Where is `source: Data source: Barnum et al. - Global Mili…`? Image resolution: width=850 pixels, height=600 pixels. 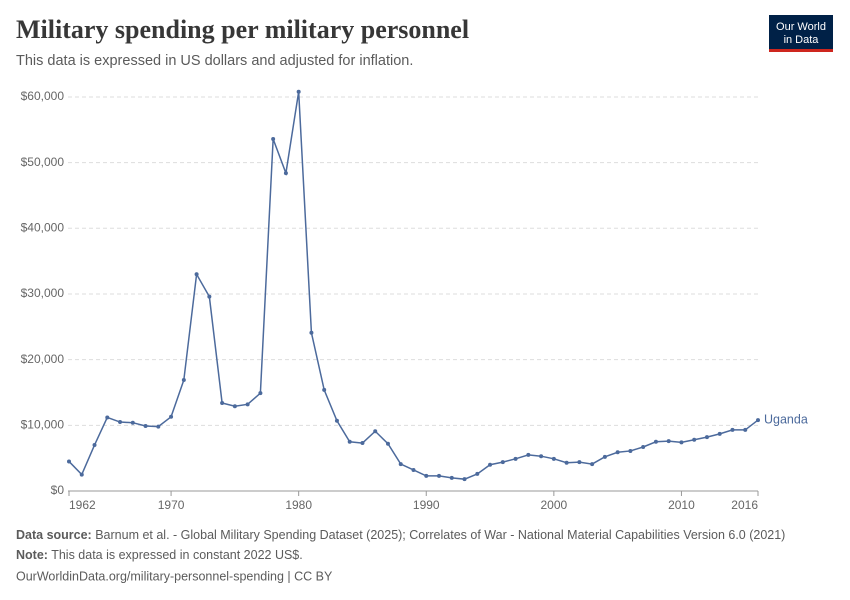
source: Data source: Barnum et al. - Global Mili… is located at coordinates (400, 535).